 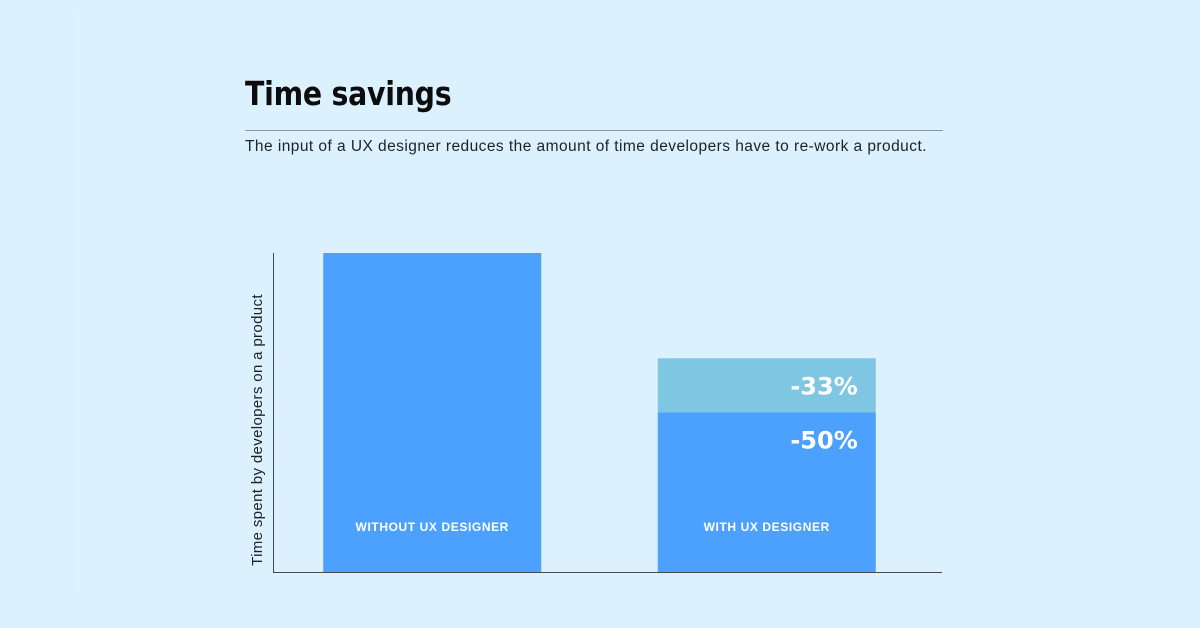 I want to click on category-label-1: WITHOUT UX DESIGNER, so click(x=432, y=527).